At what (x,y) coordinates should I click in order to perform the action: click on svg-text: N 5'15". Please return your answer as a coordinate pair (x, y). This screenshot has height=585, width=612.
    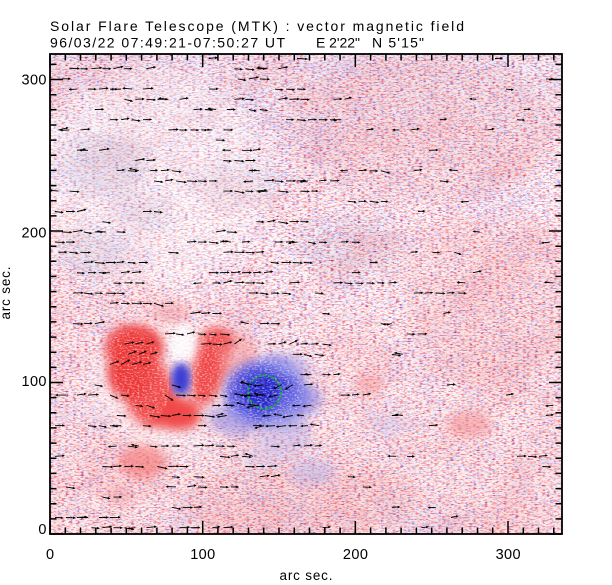
    Looking at the image, I should click on (398, 43).